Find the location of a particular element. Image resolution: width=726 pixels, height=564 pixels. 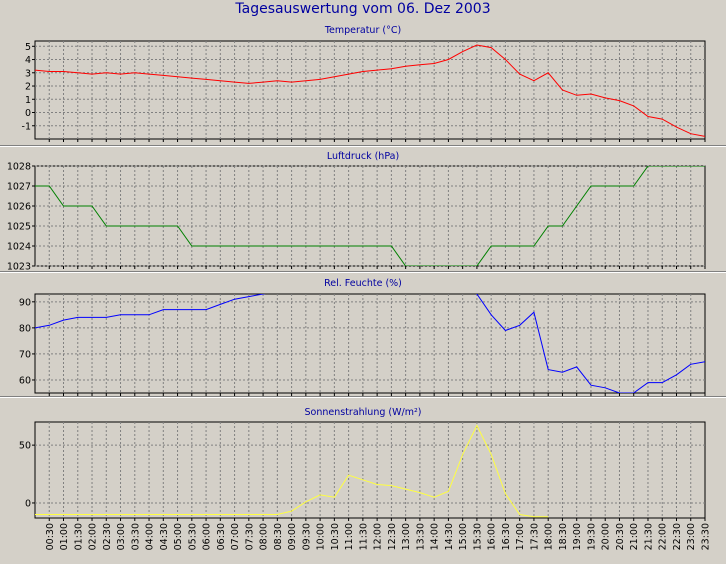

x-tick-label: 20:30 is located at coordinates (620, 536).